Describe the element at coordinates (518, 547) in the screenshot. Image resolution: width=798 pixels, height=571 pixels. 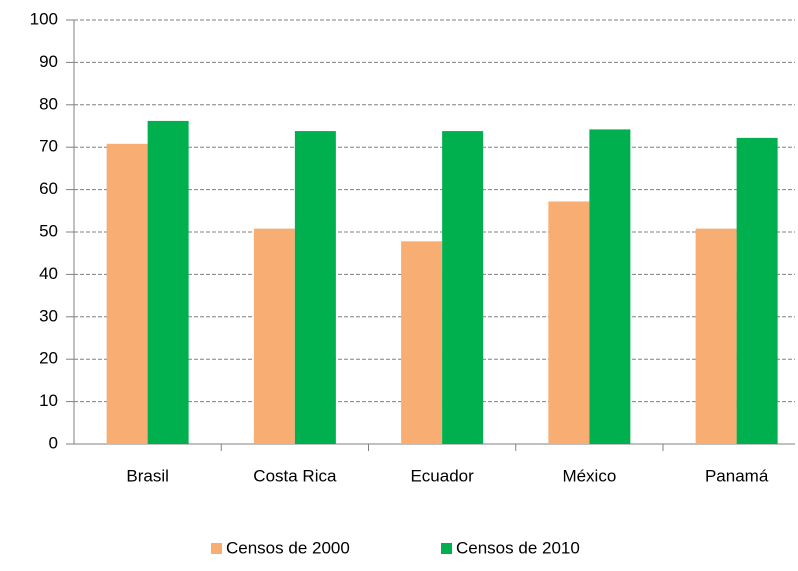
I see `legend-label: Censos de 2010` at that location.